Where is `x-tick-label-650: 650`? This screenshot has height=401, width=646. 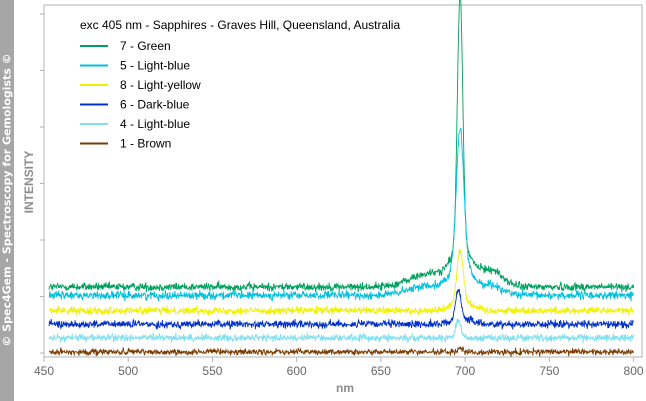
x-tick-label-650: 650 is located at coordinates (381, 371).